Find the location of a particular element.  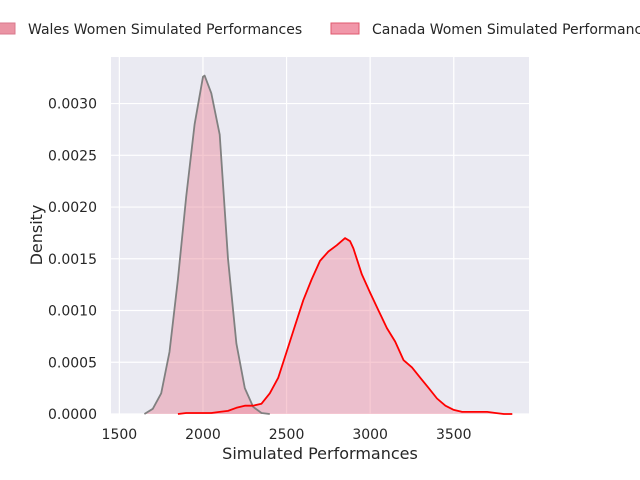

y-tick-label: 0.0000 is located at coordinates (72, 415).